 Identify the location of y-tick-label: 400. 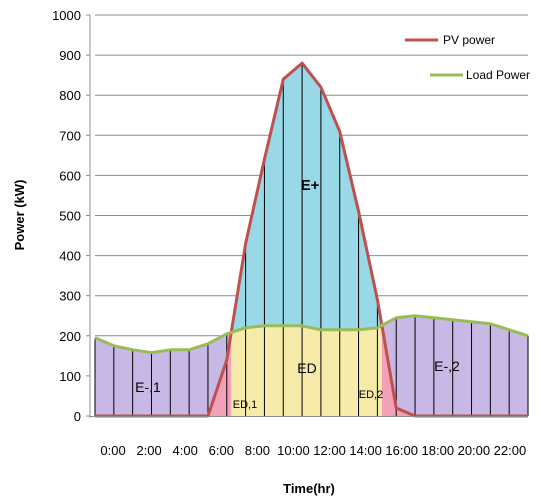
(70, 256).